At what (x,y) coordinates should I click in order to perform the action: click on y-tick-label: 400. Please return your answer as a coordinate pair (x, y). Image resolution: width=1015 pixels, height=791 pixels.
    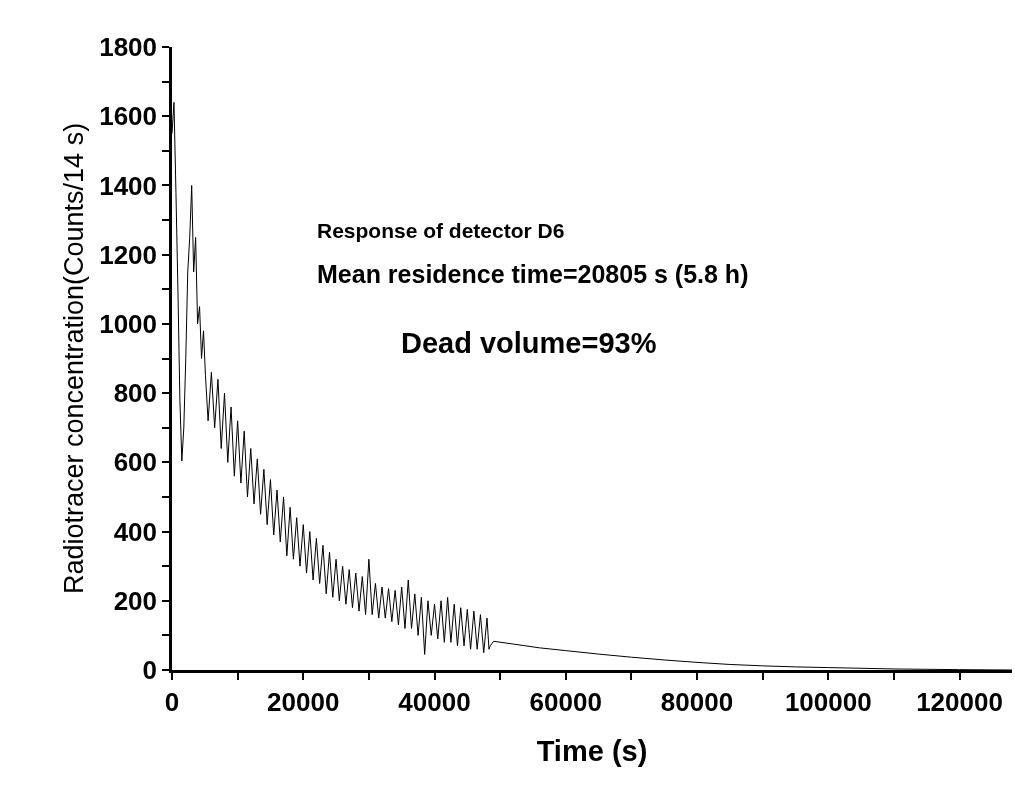
    Looking at the image, I should click on (135, 531).